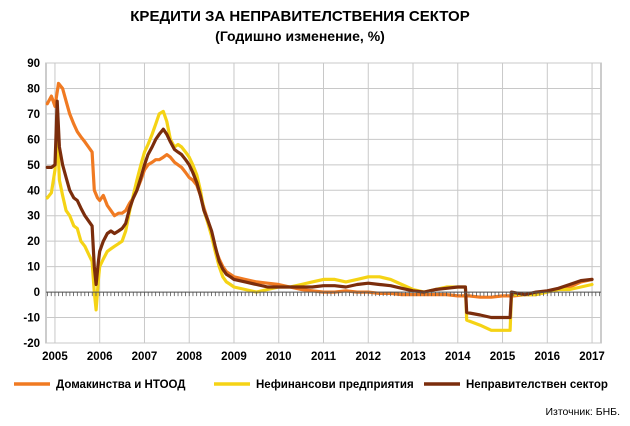 Image resolution: width=630 pixels, height=426 pixels. What do you see at coordinates (234, 357) in the screenshot?
I see `x-tick-label: 2009` at bounding box center [234, 357].